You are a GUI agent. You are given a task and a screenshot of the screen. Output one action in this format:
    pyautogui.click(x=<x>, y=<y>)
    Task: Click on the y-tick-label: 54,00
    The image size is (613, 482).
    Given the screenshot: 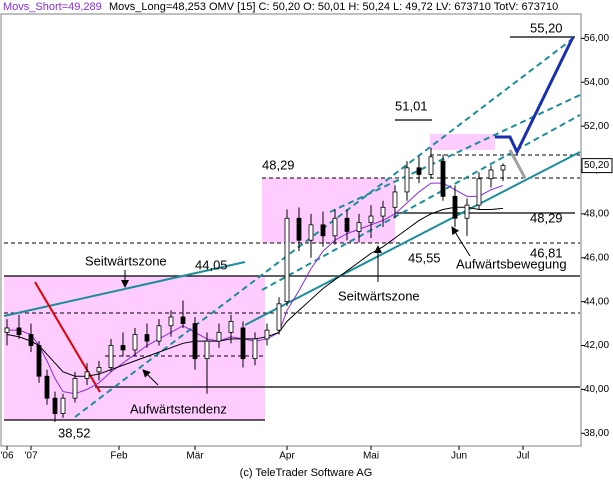 What is the action you would take?
    pyautogui.click(x=596, y=82)
    